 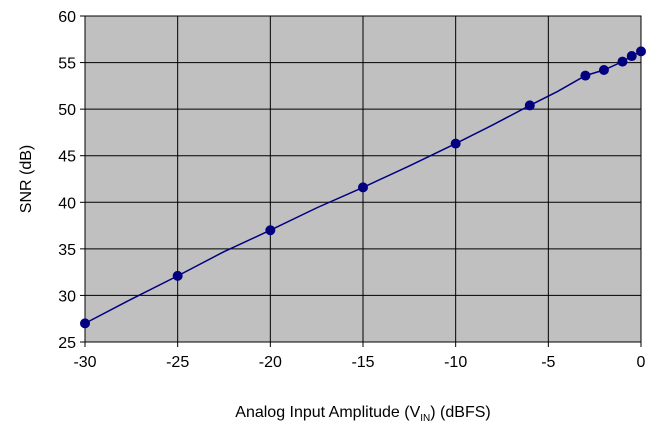 I want to click on x-axis-title-suffix: ) (dBFS), so click(x=460, y=412).